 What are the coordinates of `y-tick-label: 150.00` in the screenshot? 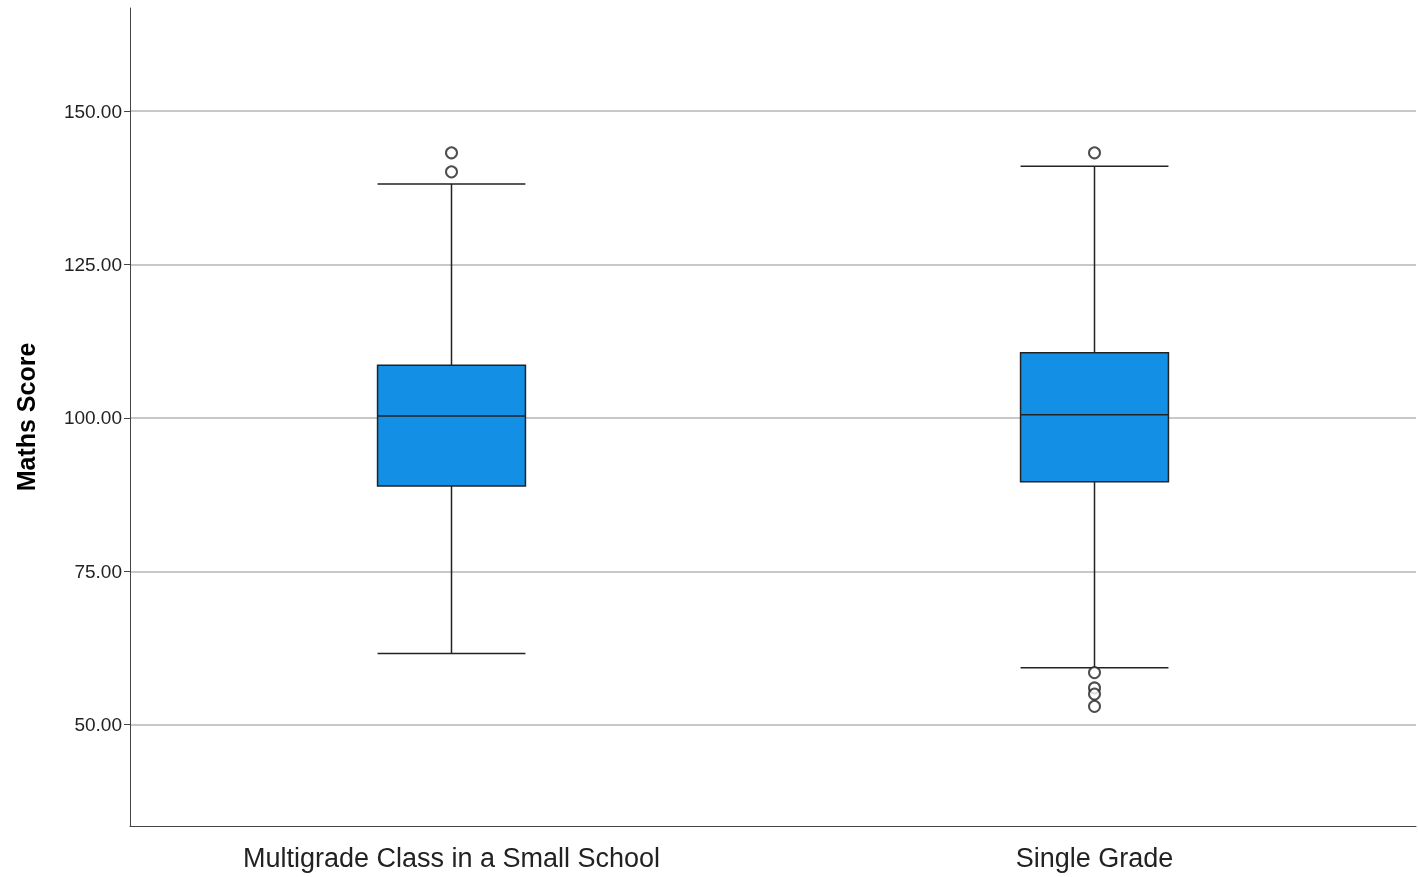 It's located at (92, 111).